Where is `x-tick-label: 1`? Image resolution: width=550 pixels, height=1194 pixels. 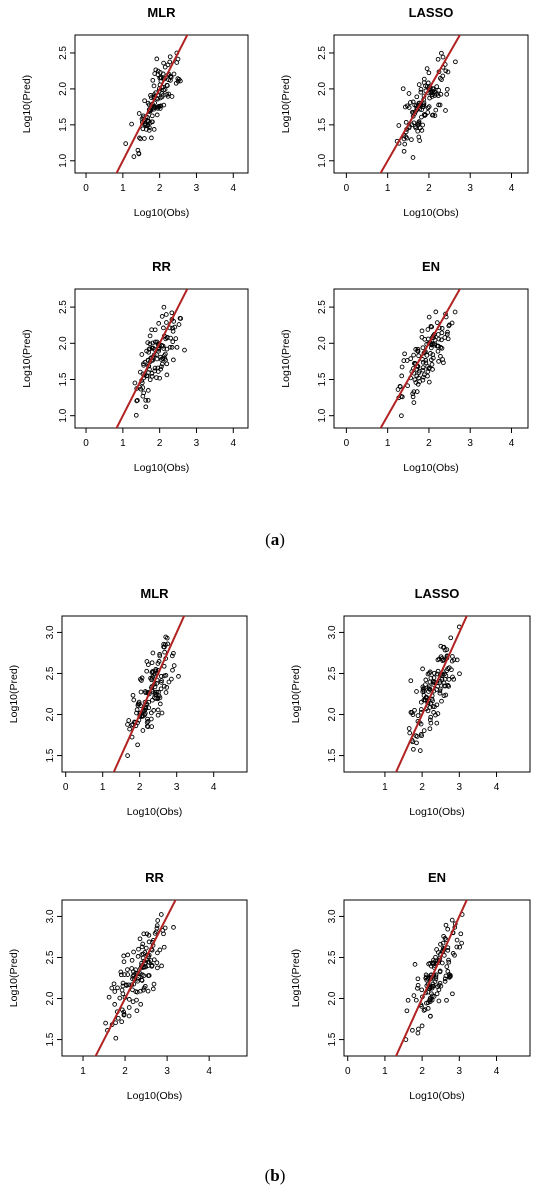 x-tick-label: 1 is located at coordinates (123, 188).